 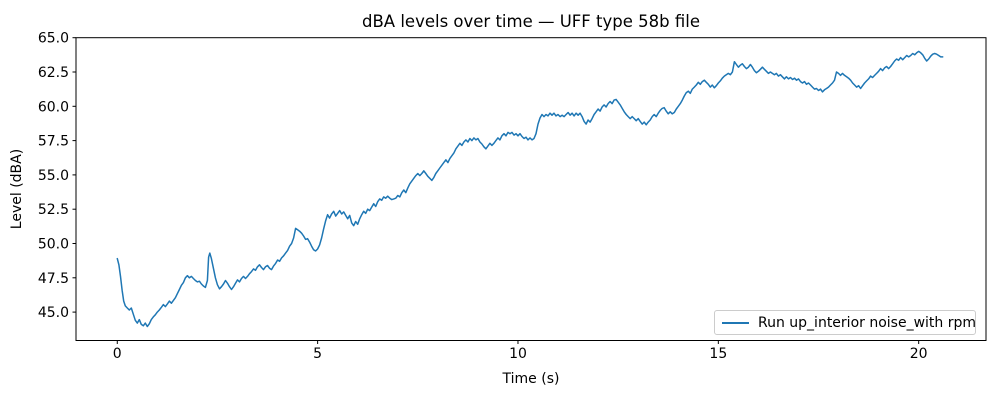 What do you see at coordinates (53, 210) in the screenshot?
I see `y-tick-label: 52.5` at bounding box center [53, 210].